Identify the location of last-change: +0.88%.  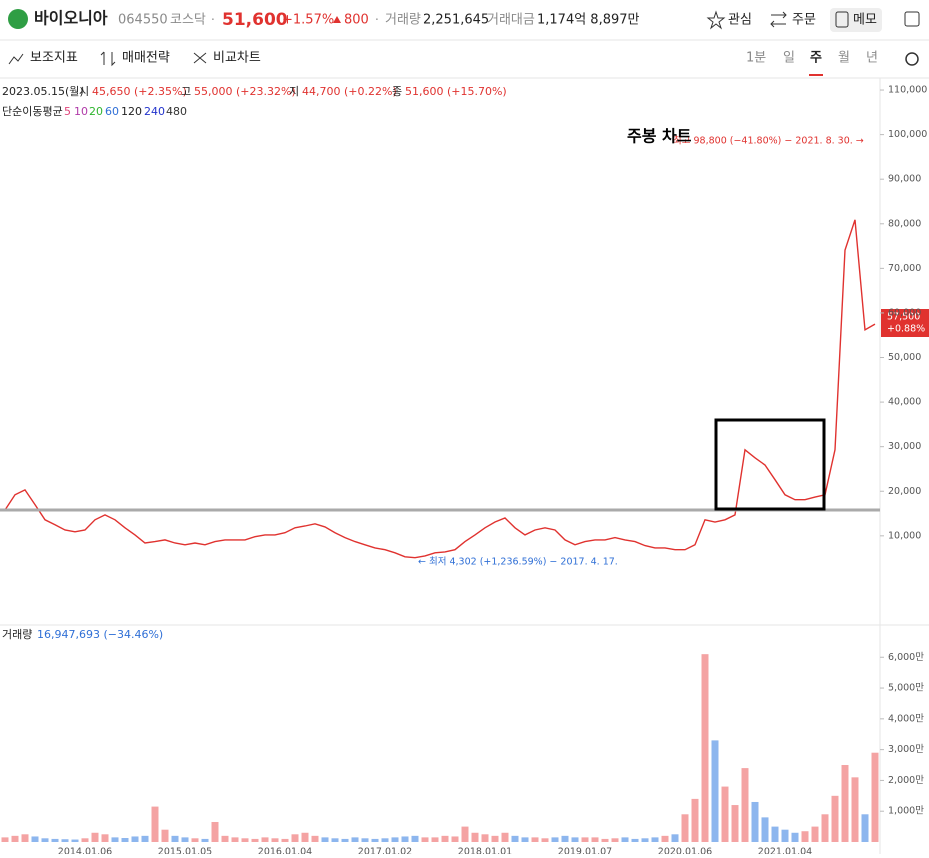
(906, 329).